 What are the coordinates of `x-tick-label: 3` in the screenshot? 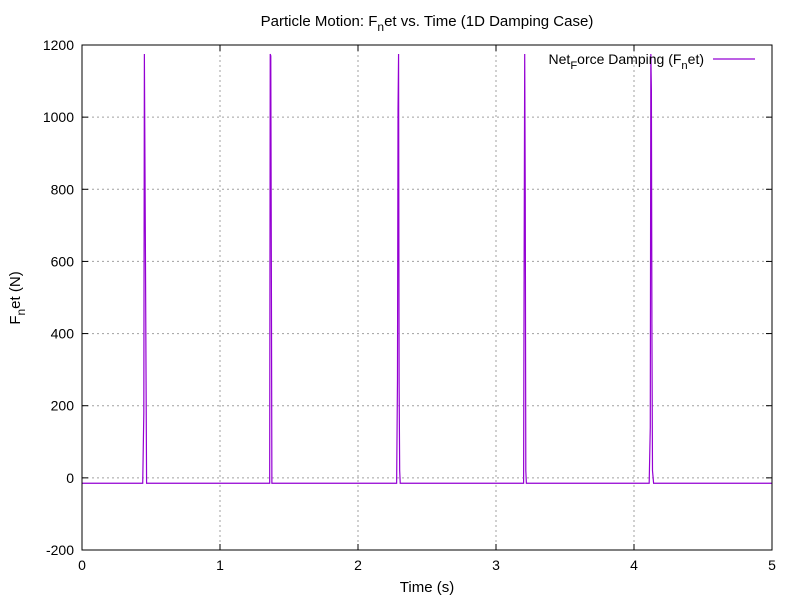 It's located at (496, 565).